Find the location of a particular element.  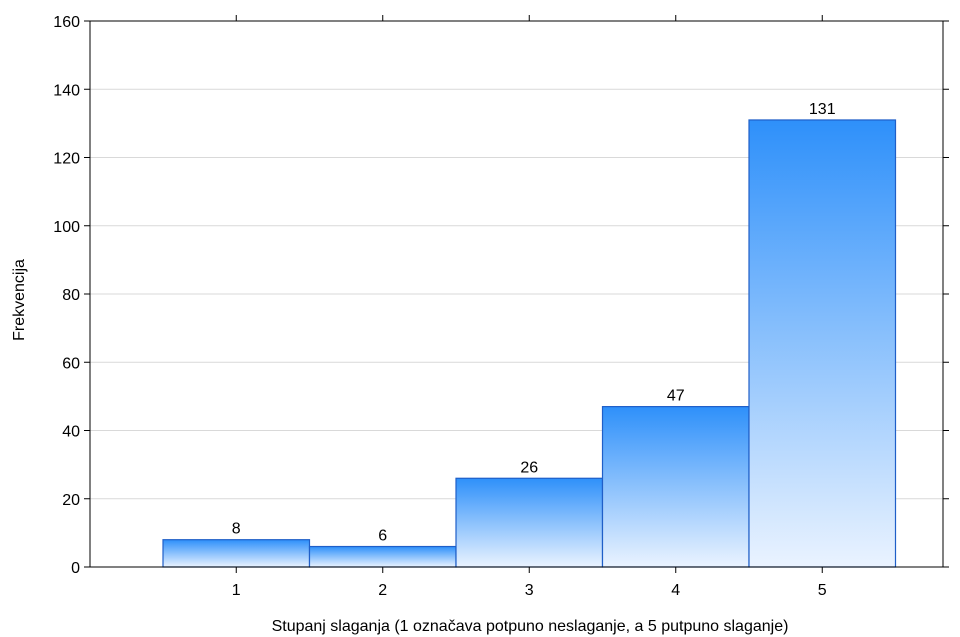

data-label: 8 is located at coordinates (236, 529).